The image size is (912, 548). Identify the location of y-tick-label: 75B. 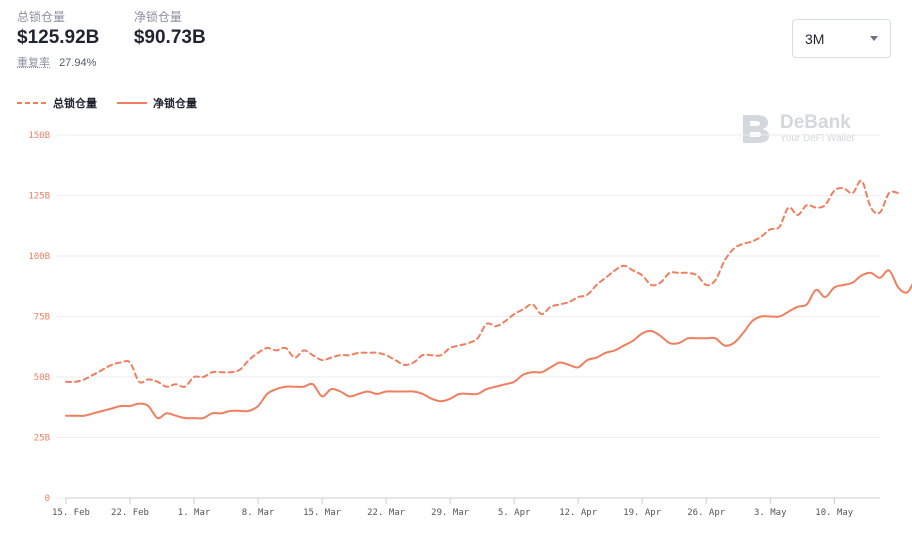
(42, 318).